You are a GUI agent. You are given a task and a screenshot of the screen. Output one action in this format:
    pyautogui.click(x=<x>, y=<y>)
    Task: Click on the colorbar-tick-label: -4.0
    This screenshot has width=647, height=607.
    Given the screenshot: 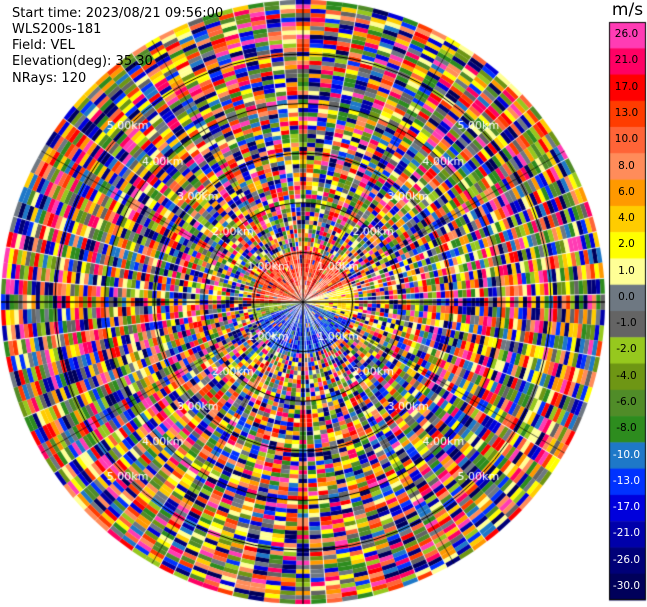 What is the action you would take?
    pyautogui.click(x=626, y=375)
    